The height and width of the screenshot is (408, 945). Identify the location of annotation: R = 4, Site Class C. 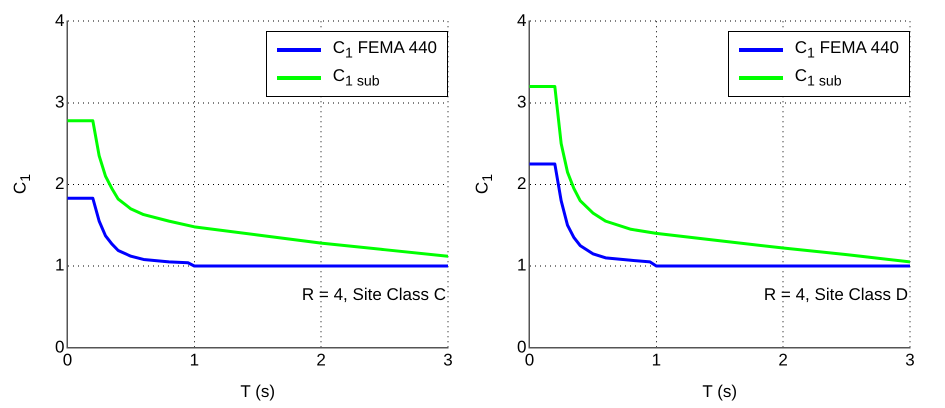
(374, 294).